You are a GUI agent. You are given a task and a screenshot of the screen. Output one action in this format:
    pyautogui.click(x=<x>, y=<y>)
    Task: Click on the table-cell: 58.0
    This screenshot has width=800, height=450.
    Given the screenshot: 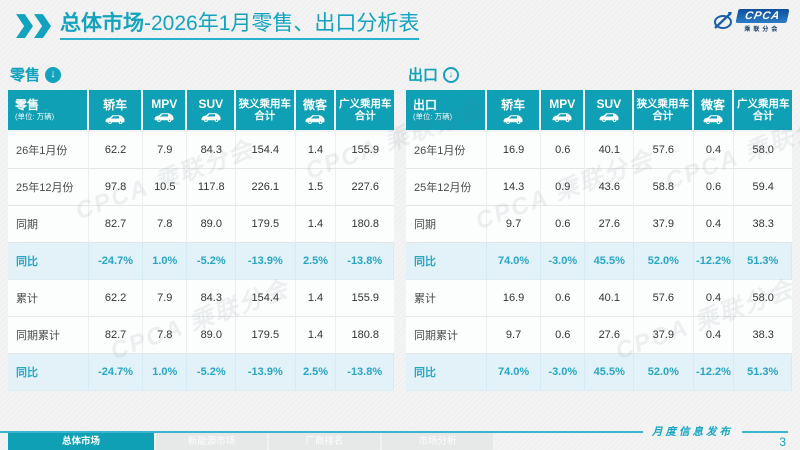 What is the action you would take?
    pyautogui.click(x=763, y=298)
    